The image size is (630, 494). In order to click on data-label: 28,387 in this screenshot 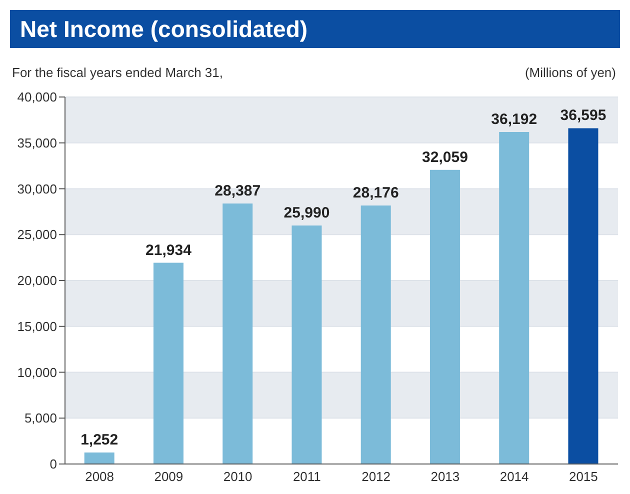, I will do `click(237, 191)`.